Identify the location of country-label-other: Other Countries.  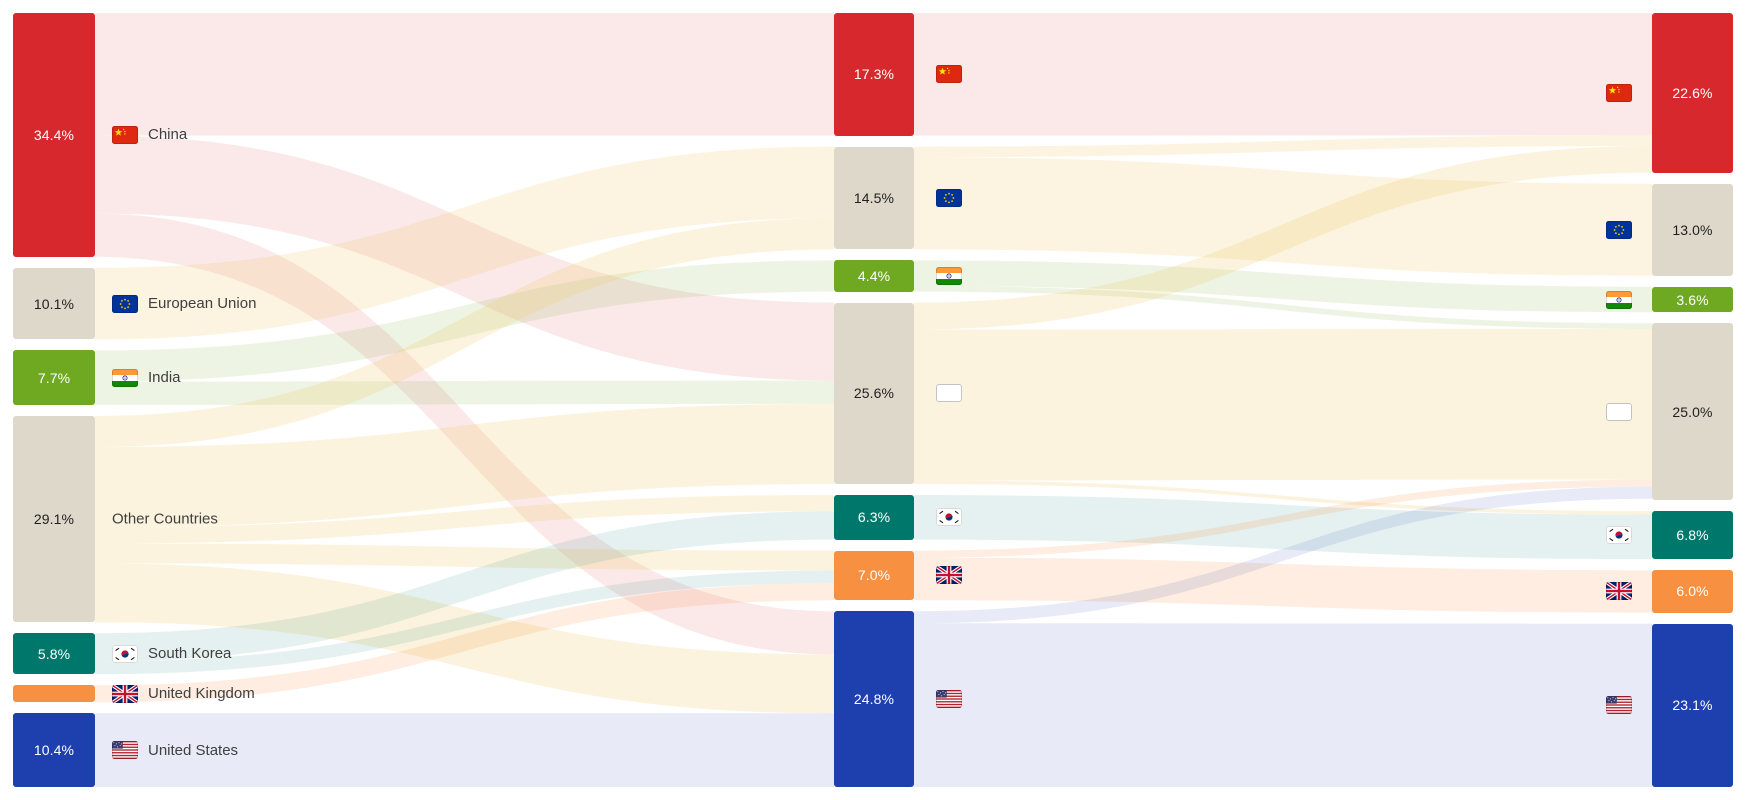
(165, 519).